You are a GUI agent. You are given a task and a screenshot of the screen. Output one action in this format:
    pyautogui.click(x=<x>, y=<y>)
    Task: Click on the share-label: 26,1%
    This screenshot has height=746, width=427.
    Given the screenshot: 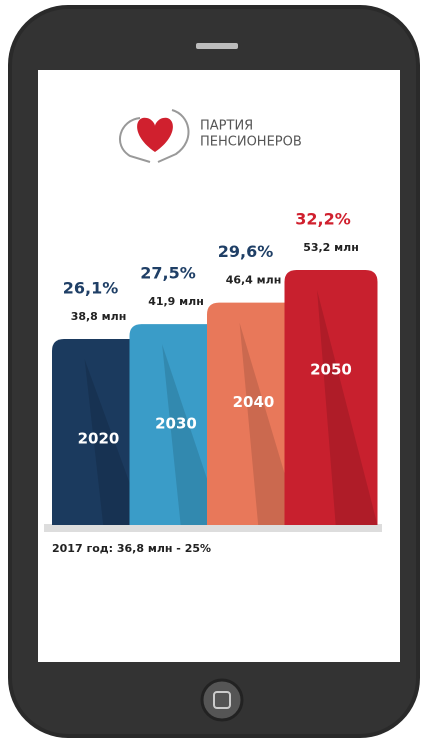 What is the action you would take?
    pyautogui.click(x=91, y=288)
    